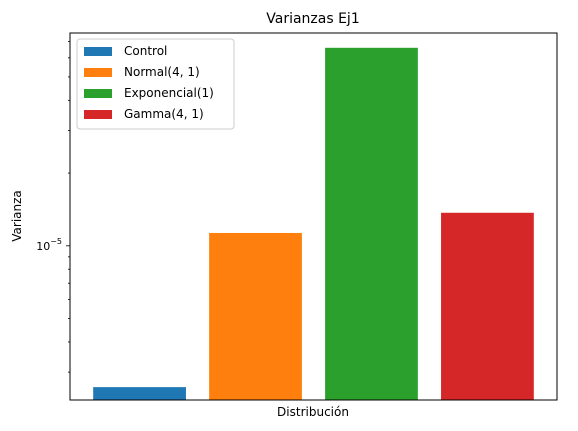 This screenshot has height=431, width=578. Describe the element at coordinates (162, 72) in the screenshot. I see `legend-entry-label: Normal(4, 1)` at that location.